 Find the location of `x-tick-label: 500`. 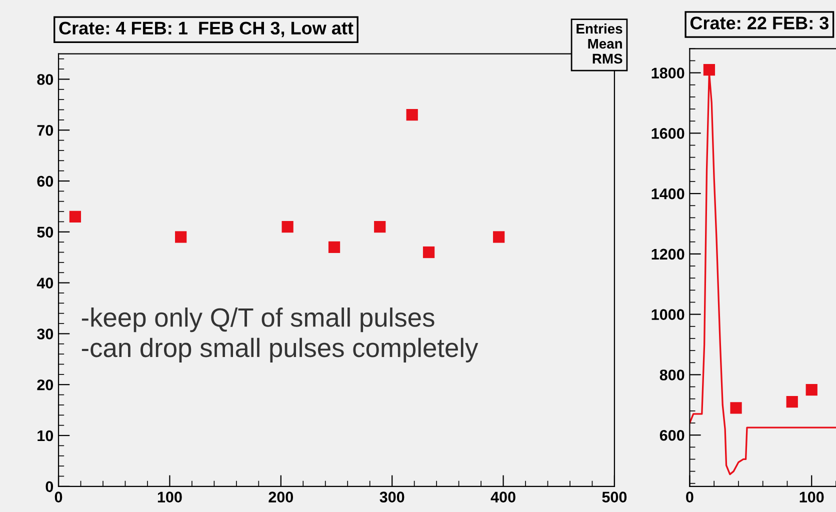

x-tick-label: 500 is located at coordinates (614, 497).